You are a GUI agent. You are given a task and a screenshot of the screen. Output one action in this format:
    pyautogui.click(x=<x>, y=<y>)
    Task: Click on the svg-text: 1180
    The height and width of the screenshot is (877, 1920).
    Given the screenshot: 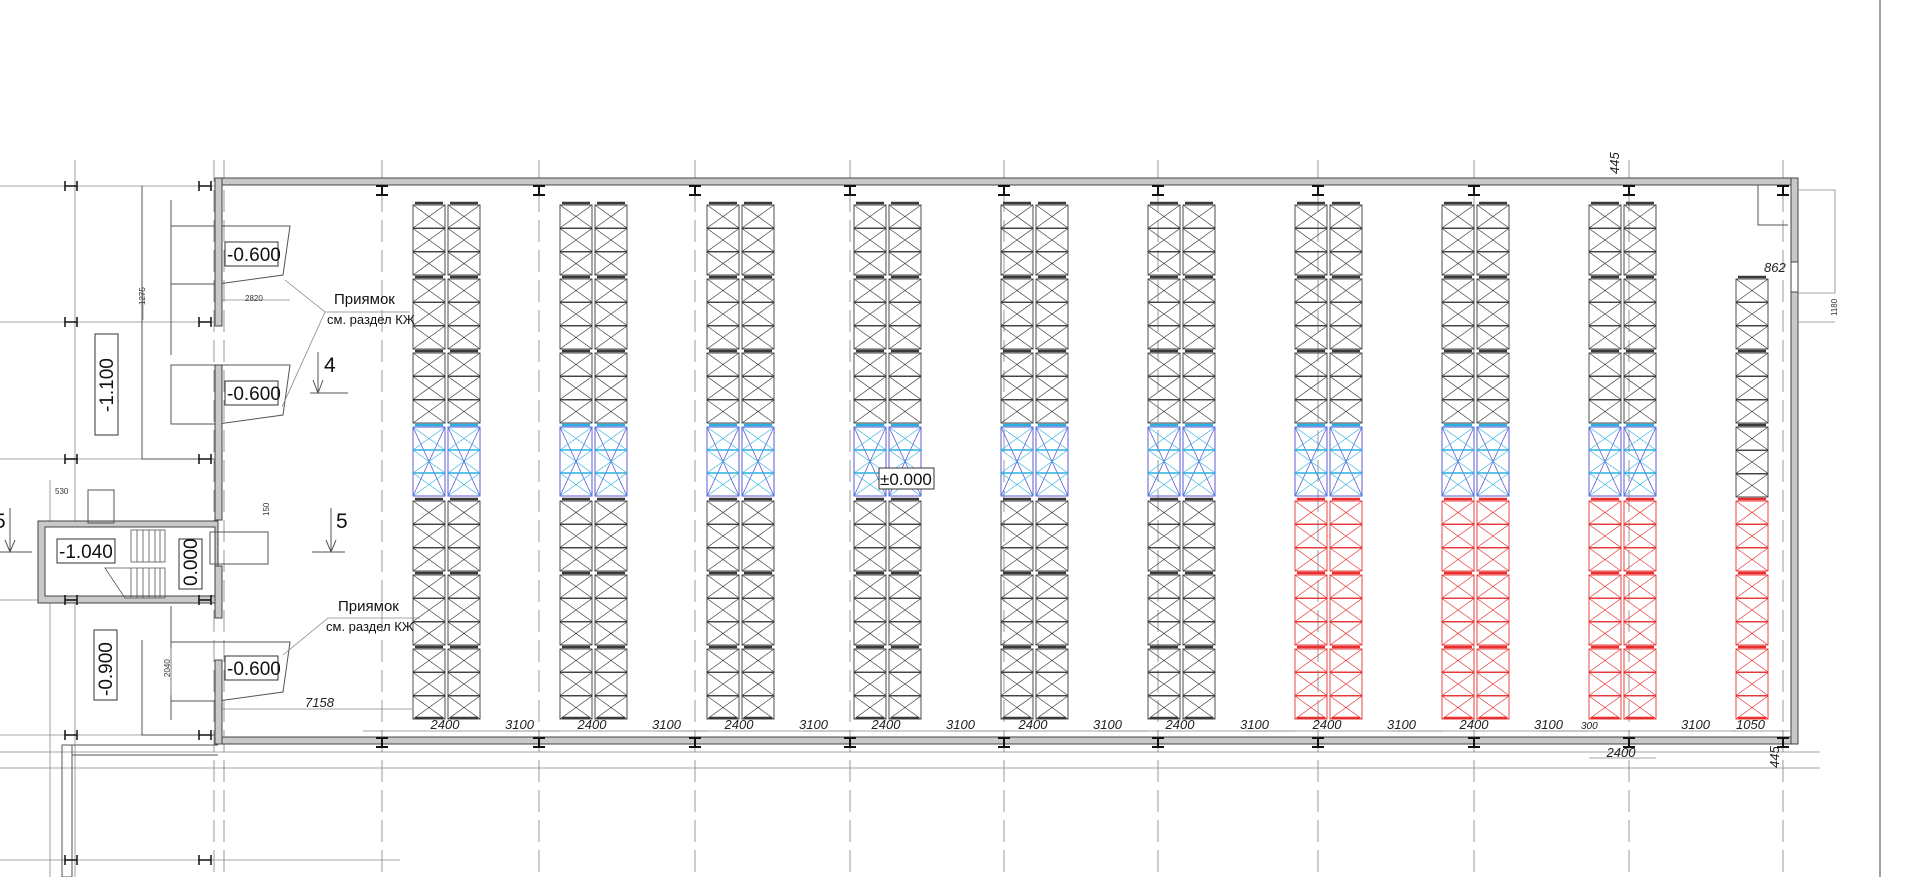 What is the action you would take?
    pyautogui.click(x=1834, y=307)
    